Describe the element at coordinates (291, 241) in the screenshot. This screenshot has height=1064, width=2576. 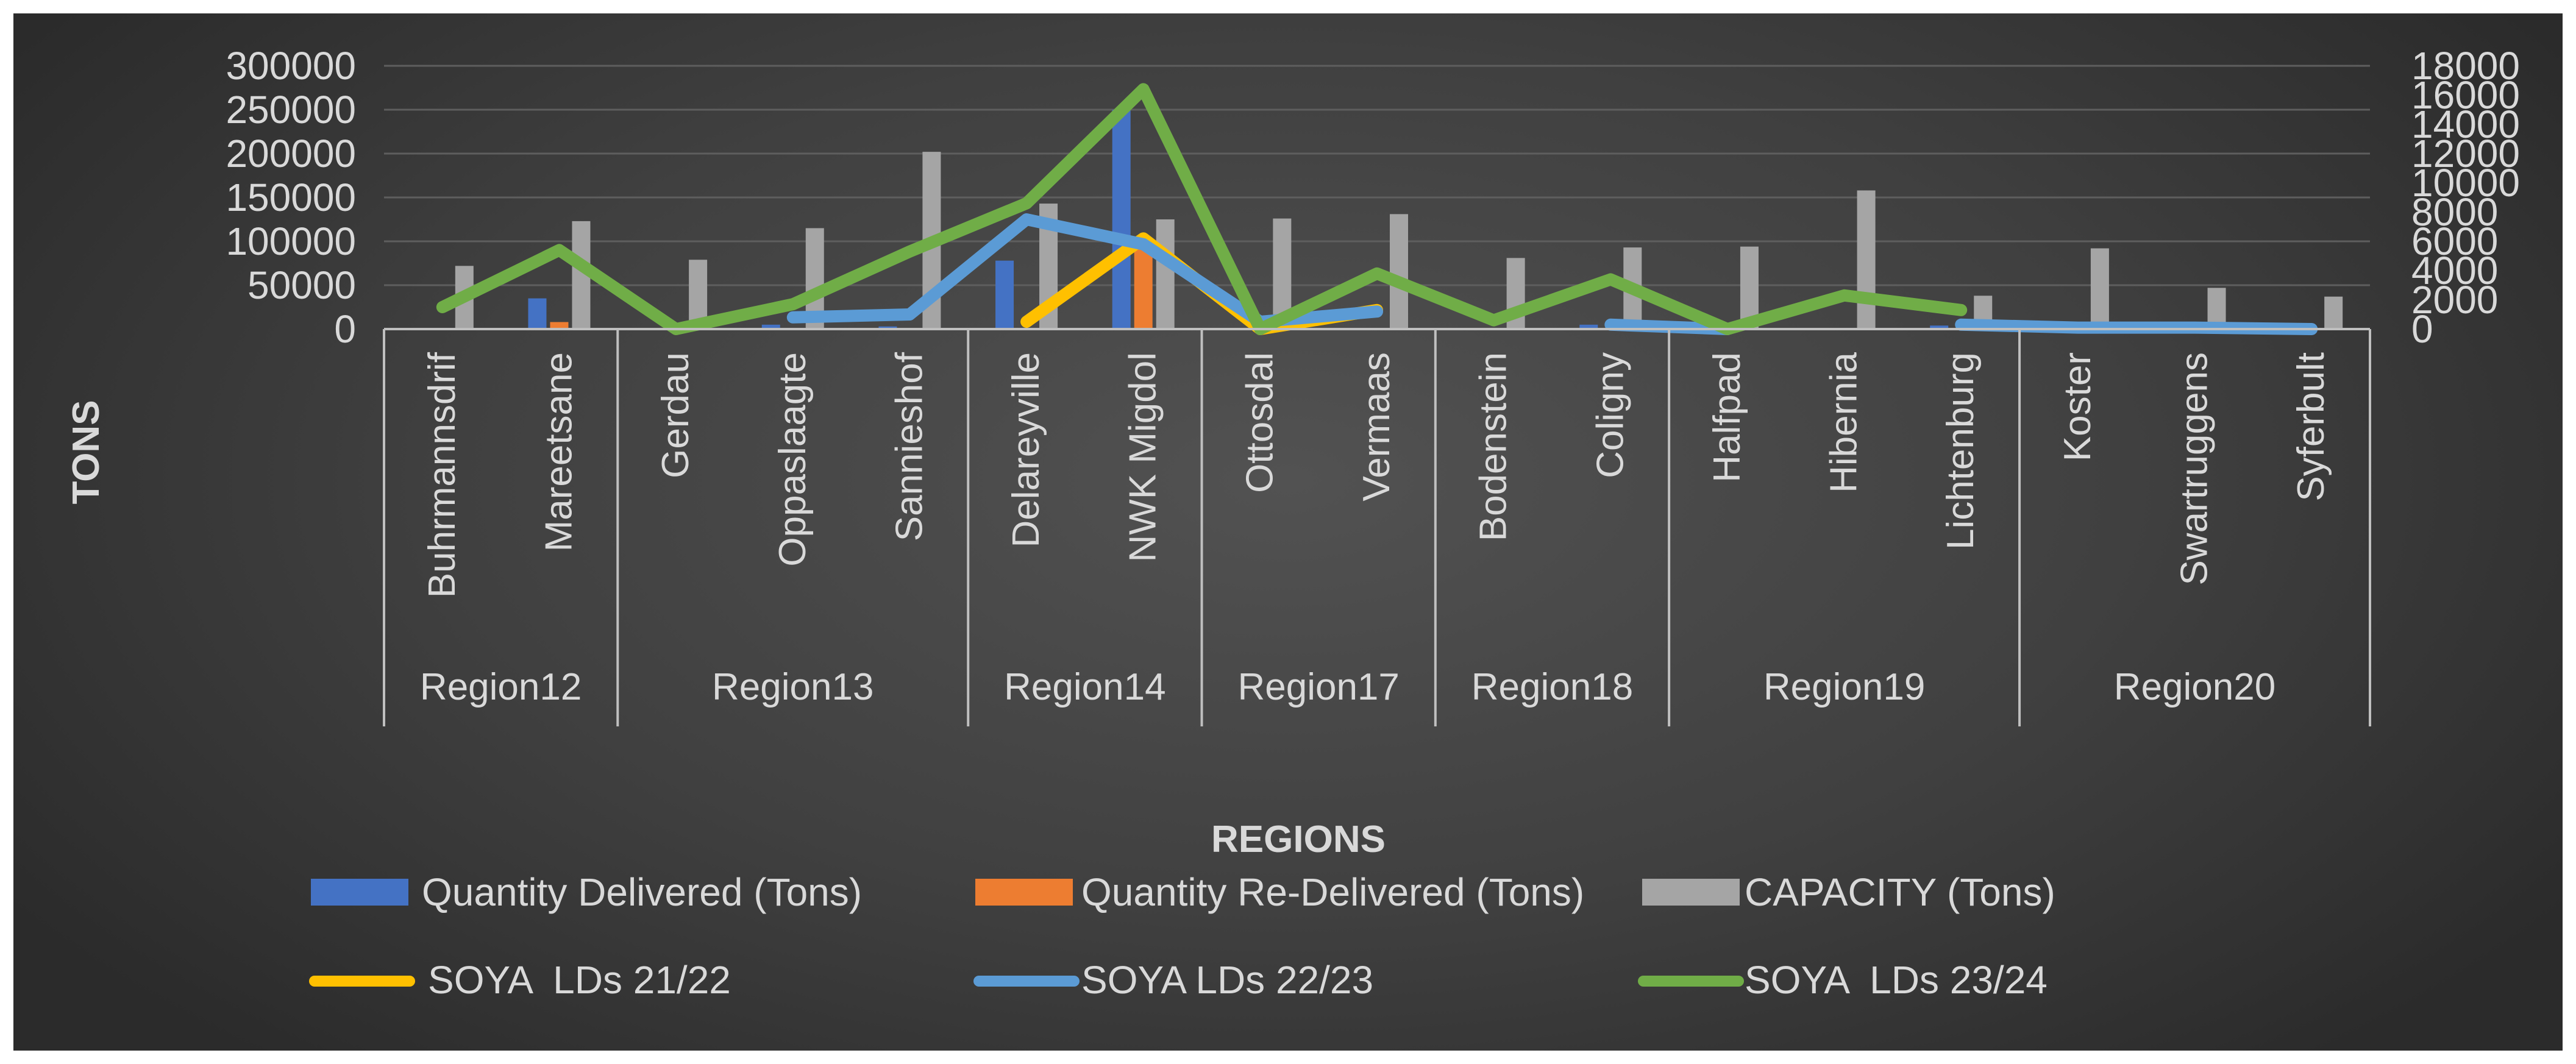
I see `y-tick-label: 100000` at that location.